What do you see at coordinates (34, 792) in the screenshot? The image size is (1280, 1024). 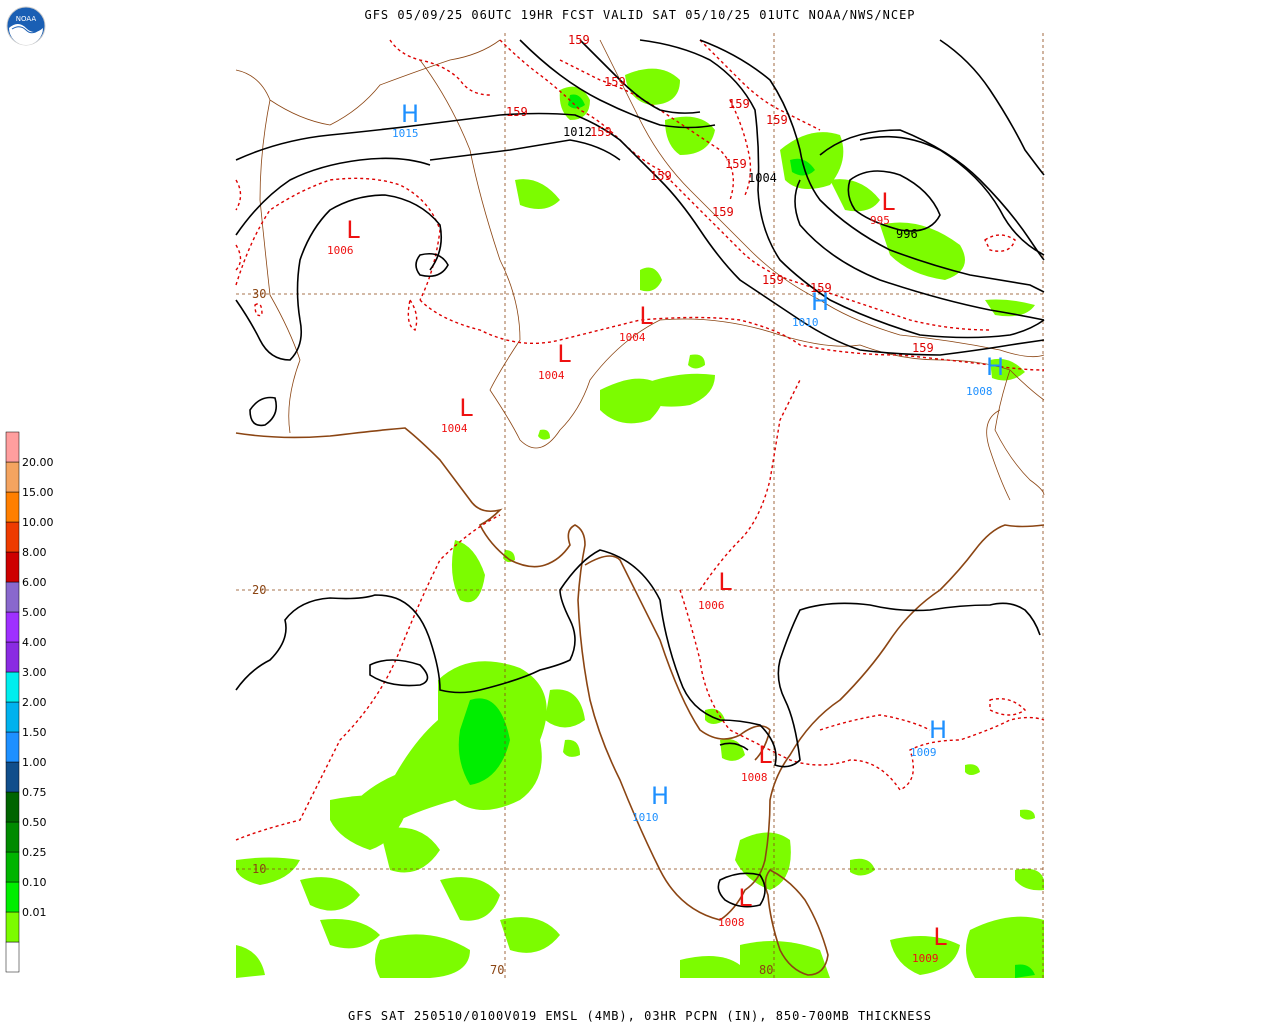 I see `legend-label: 0.75` at bounding box center [34, 792].